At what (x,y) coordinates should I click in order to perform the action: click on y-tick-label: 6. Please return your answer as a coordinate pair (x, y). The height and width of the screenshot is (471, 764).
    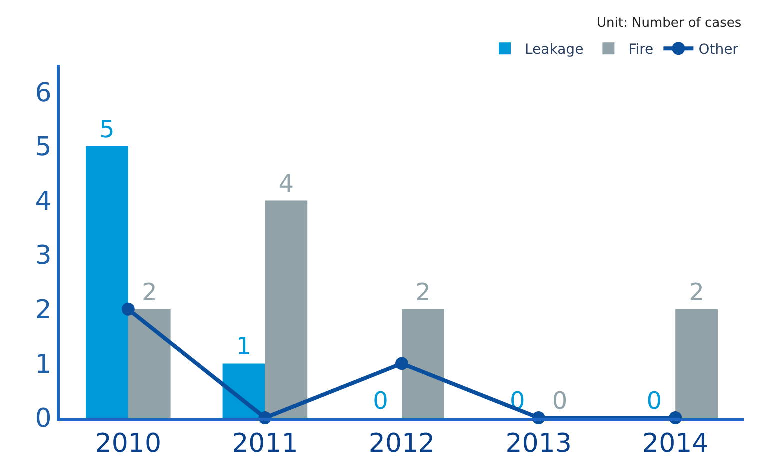
    Looking at the image, I should click on (43, 93).